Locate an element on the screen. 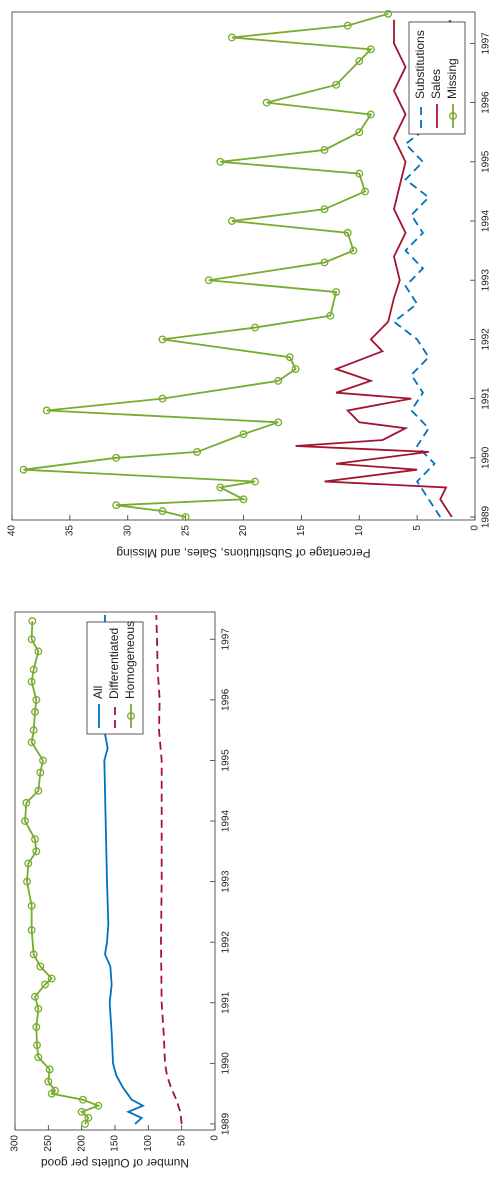 The width and height of the screenshot is (497, 1180). x-tick-label: 1993 is located at coordinates (226, 881).